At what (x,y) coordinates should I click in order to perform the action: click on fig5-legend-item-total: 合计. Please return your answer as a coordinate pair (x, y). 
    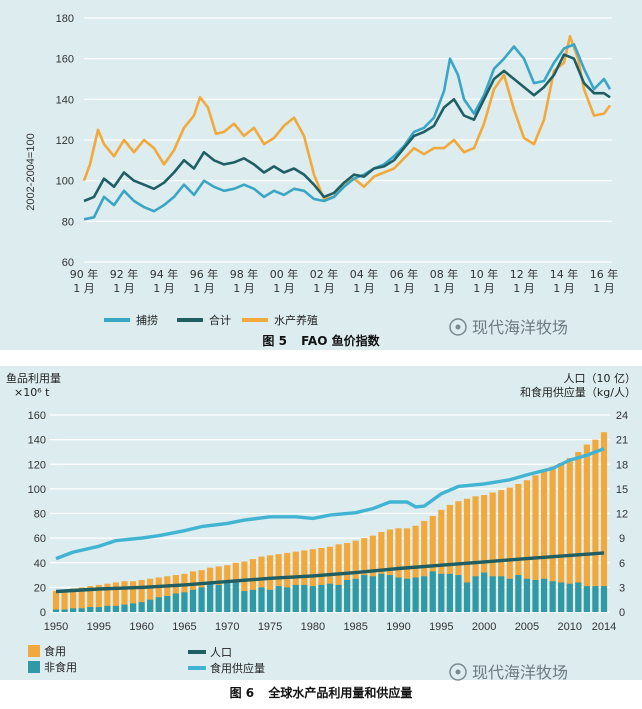
    Looking at the image, I should click on (204, 320).